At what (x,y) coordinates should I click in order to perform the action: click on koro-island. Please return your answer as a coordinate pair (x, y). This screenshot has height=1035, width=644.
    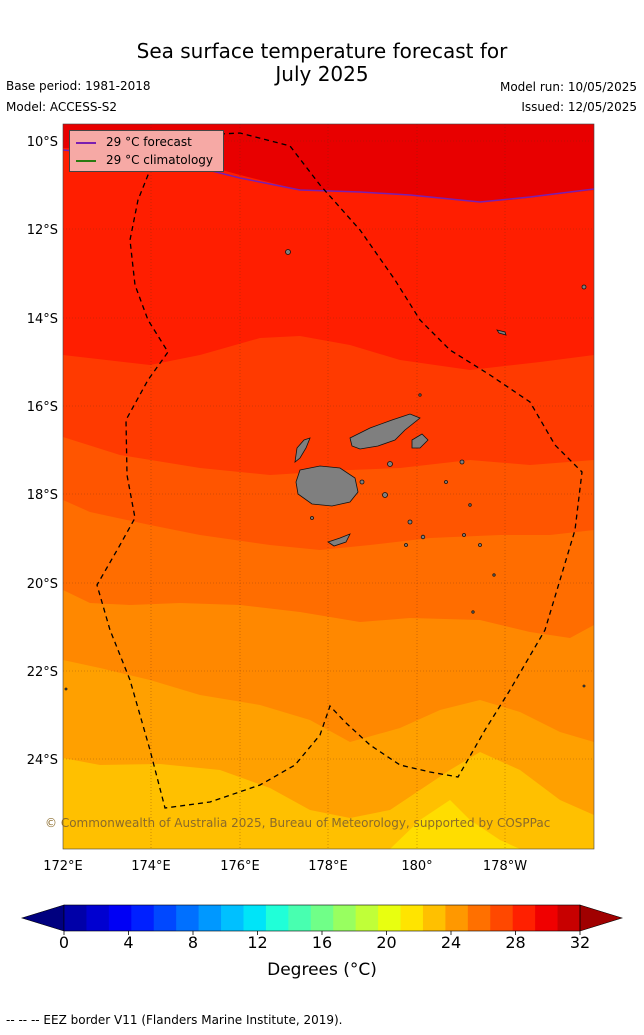
    Looking at the image, I should click on (390, 464).